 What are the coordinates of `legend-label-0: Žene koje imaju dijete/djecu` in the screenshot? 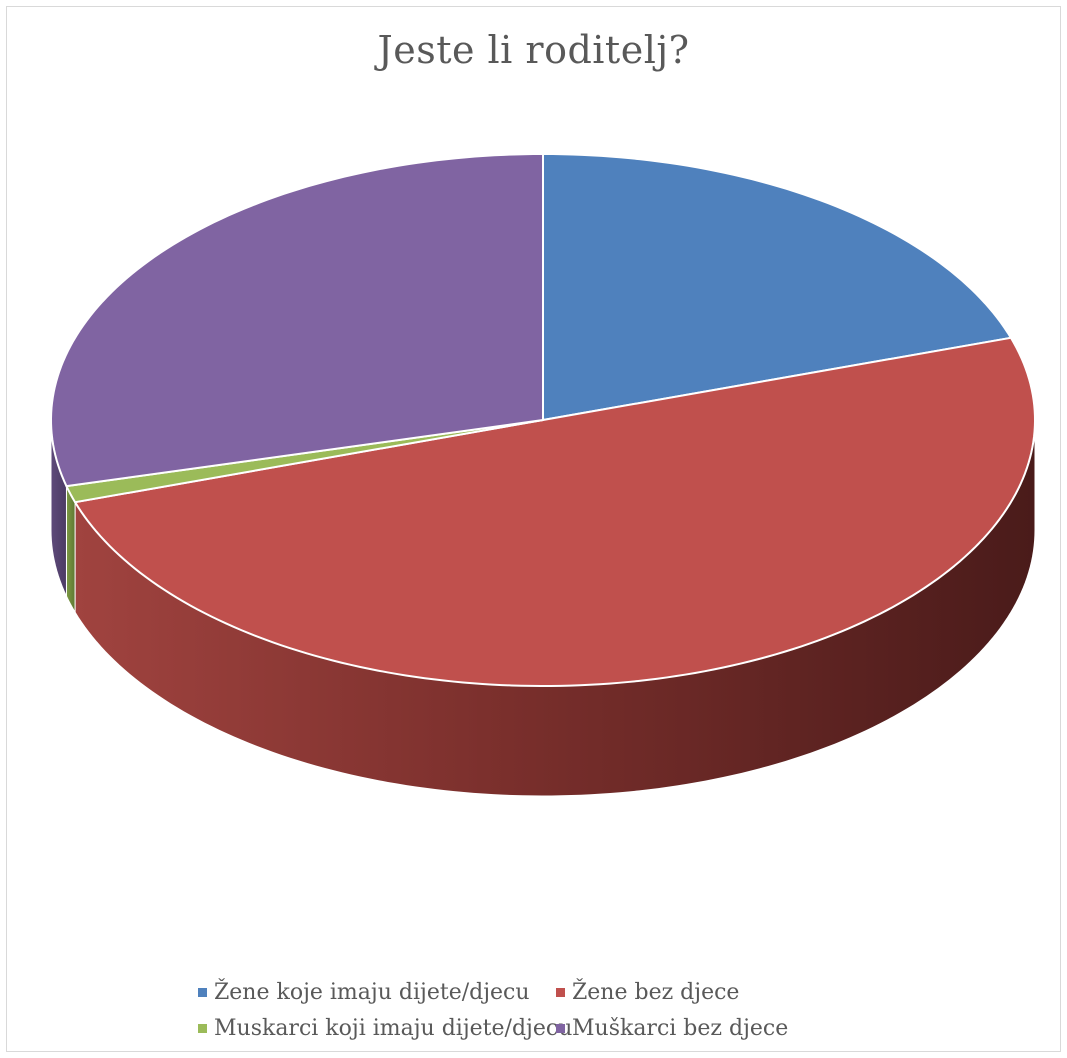 It's located at (372, 992).